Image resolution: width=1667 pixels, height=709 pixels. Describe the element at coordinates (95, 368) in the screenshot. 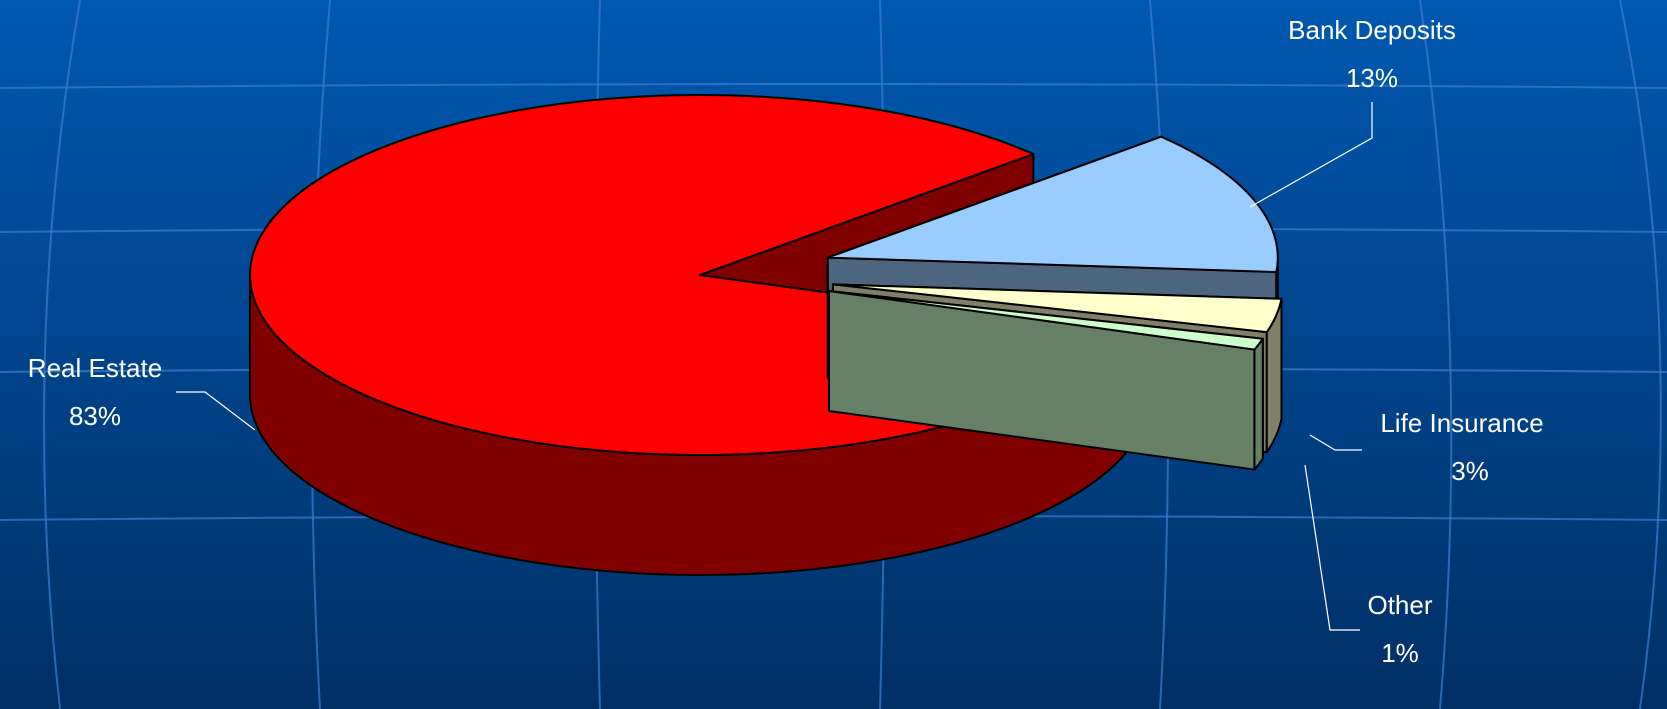

I see `slice-label: Real Estate` at that location.